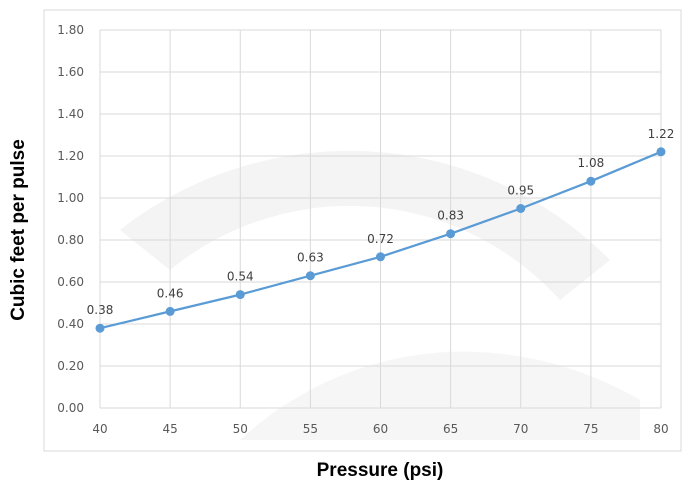 The height and width of the screenshot is (487, 686). Describe the element at coordinates (100, 310) in the screenshot. I see `data-label: 0.38` at that location.